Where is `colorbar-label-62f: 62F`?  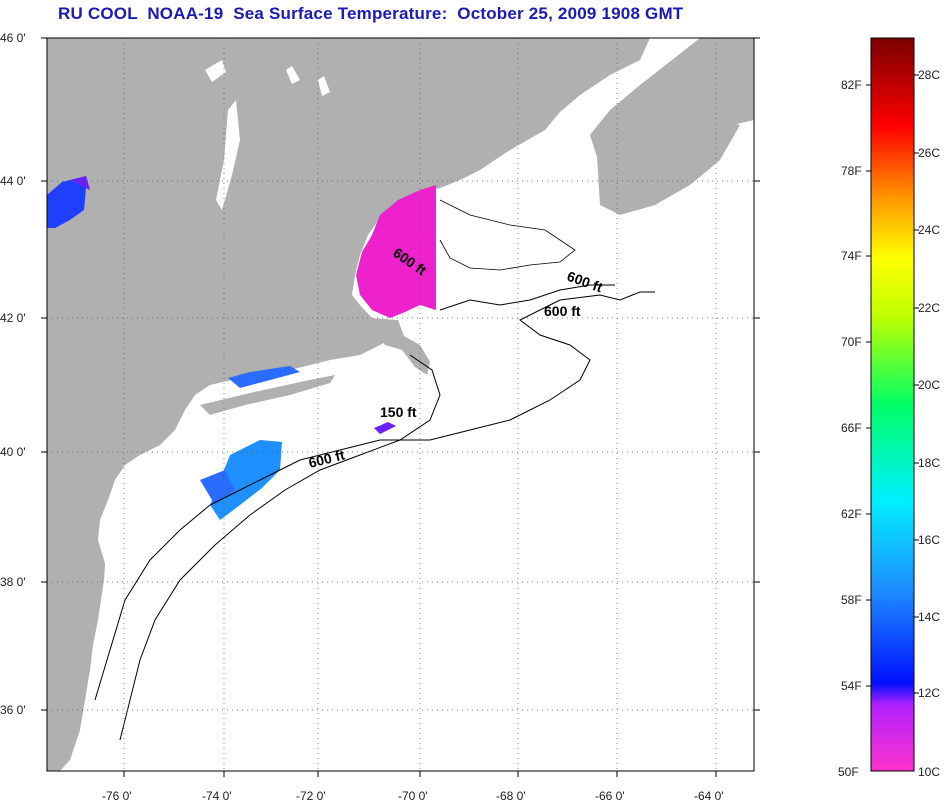 colorbar-label-62f: 62F is located at coordinates (851, 514).